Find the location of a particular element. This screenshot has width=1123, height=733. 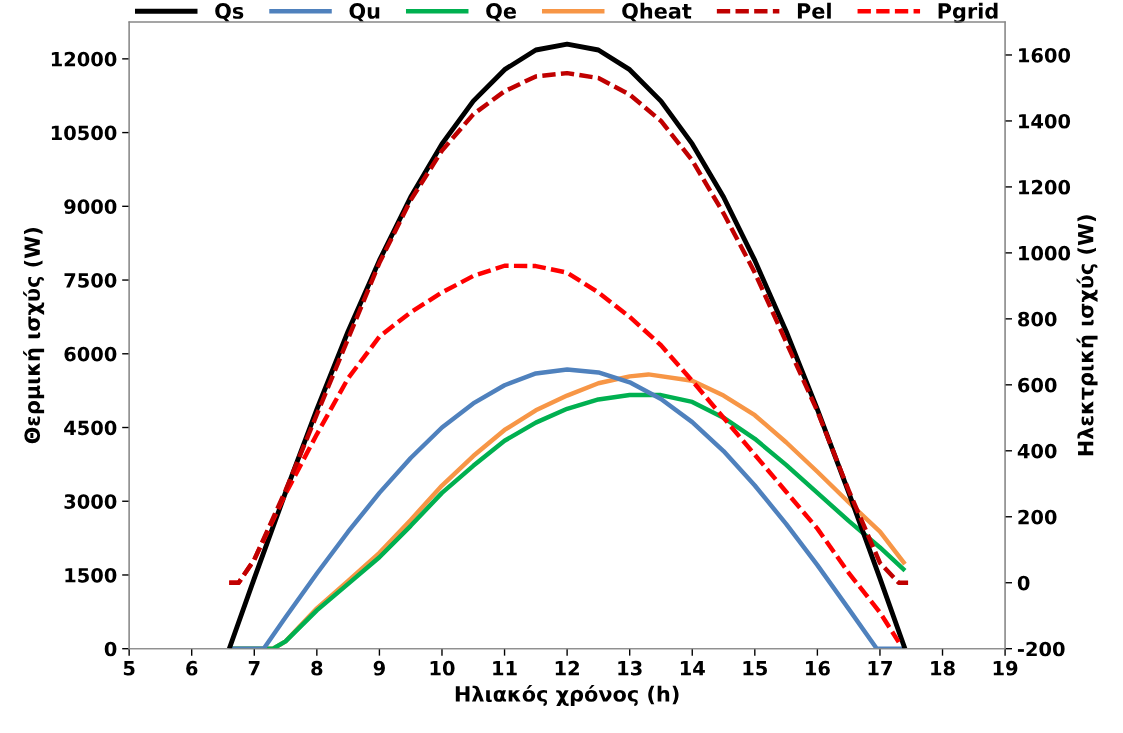

x-tick-label: 19 is located at coordinates (1005, 668).